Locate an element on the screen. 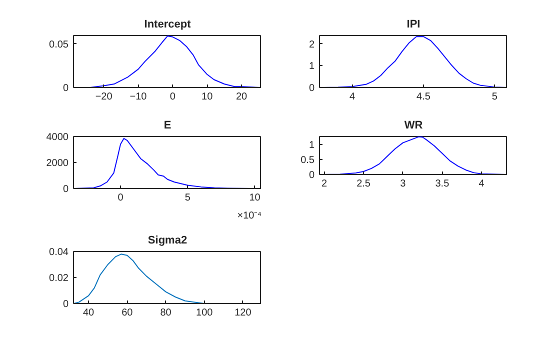 The image size is (560, 337). x-tick-label: 3 is located at coordinates (403, 184).